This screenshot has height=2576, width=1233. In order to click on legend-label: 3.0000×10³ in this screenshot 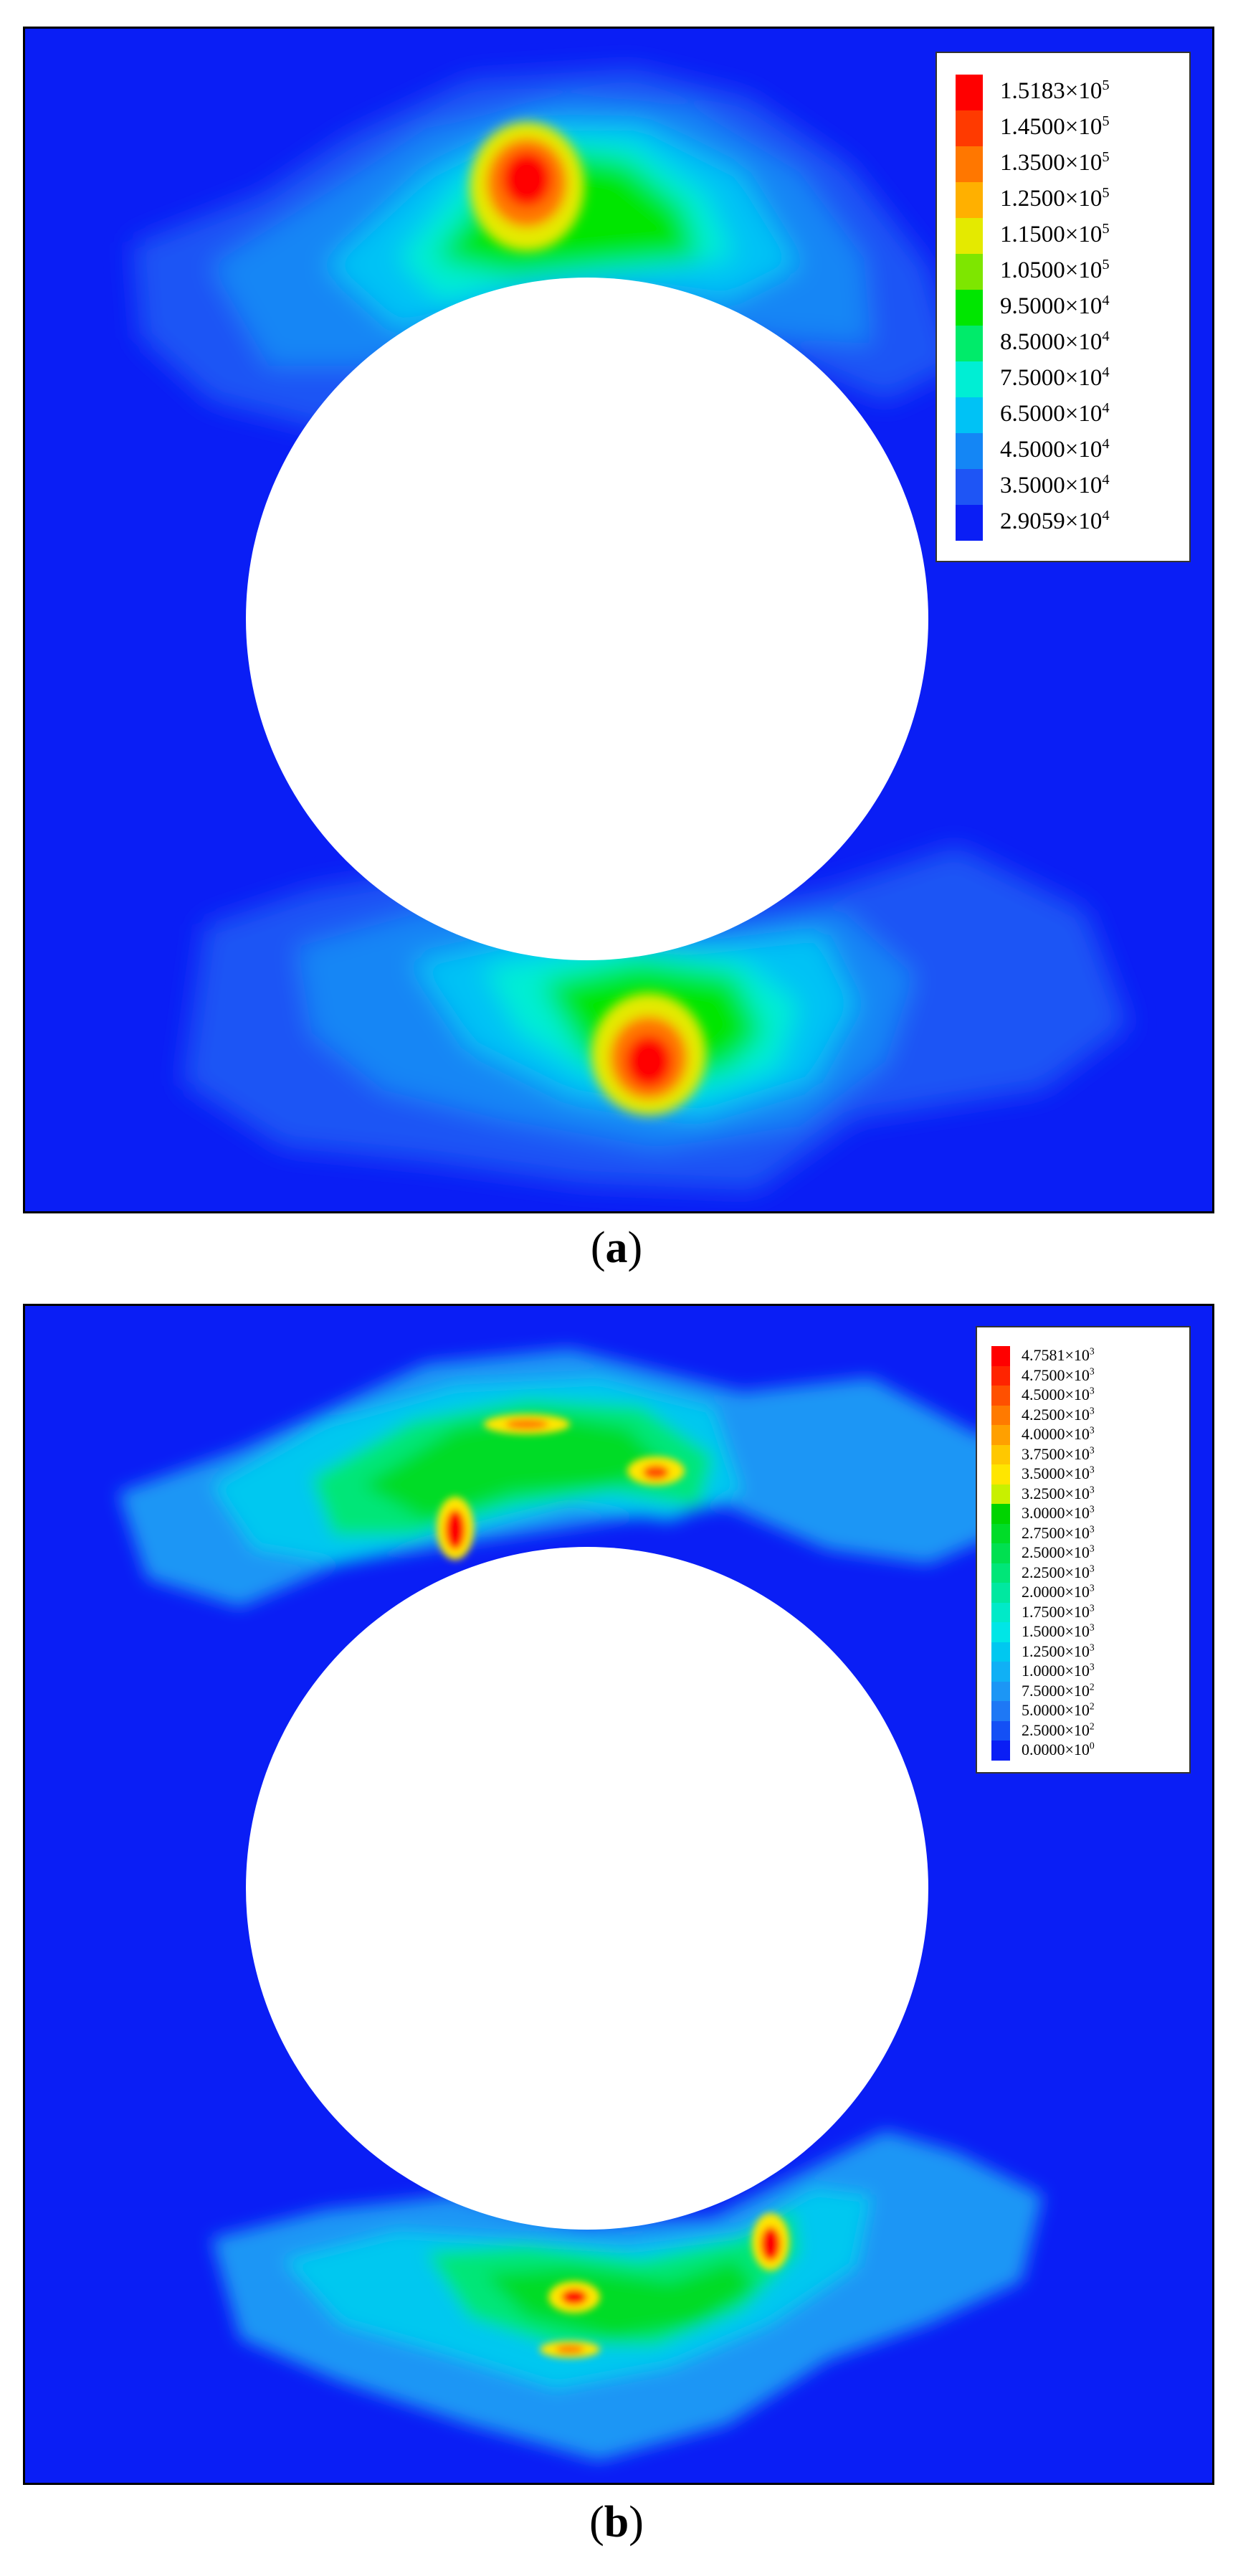, I will do `click(1058, 1513)`.